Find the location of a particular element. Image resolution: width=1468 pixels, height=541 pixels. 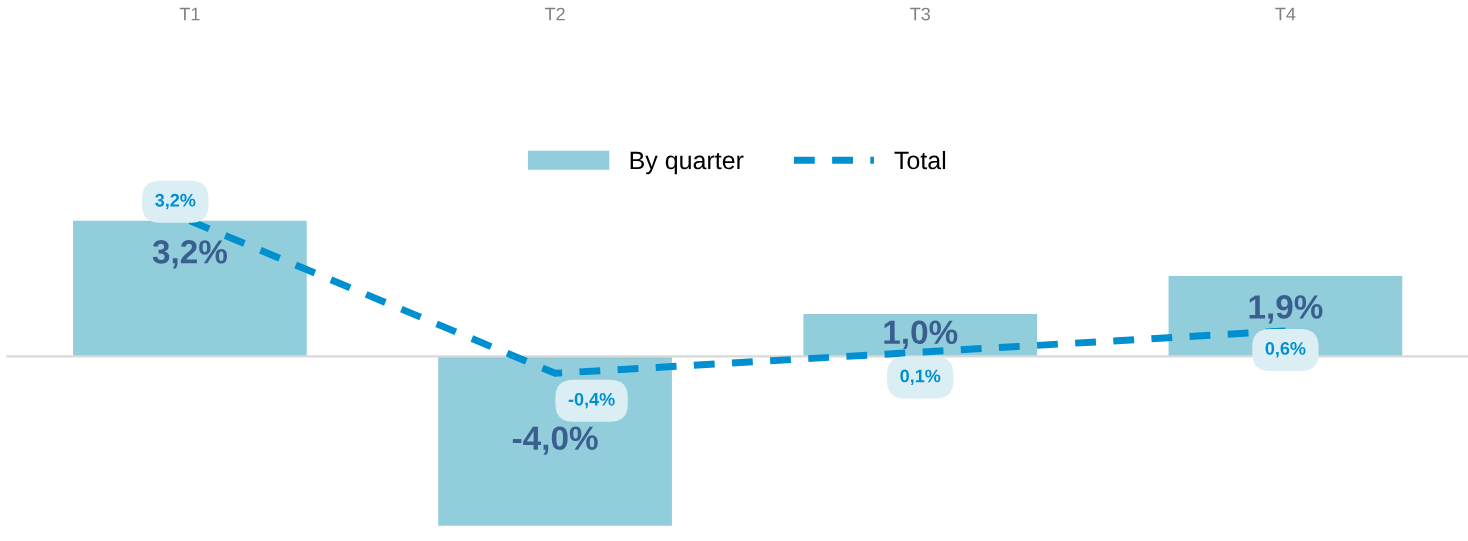

x-tick-label: T4 is located at coordinates (1285, 14).